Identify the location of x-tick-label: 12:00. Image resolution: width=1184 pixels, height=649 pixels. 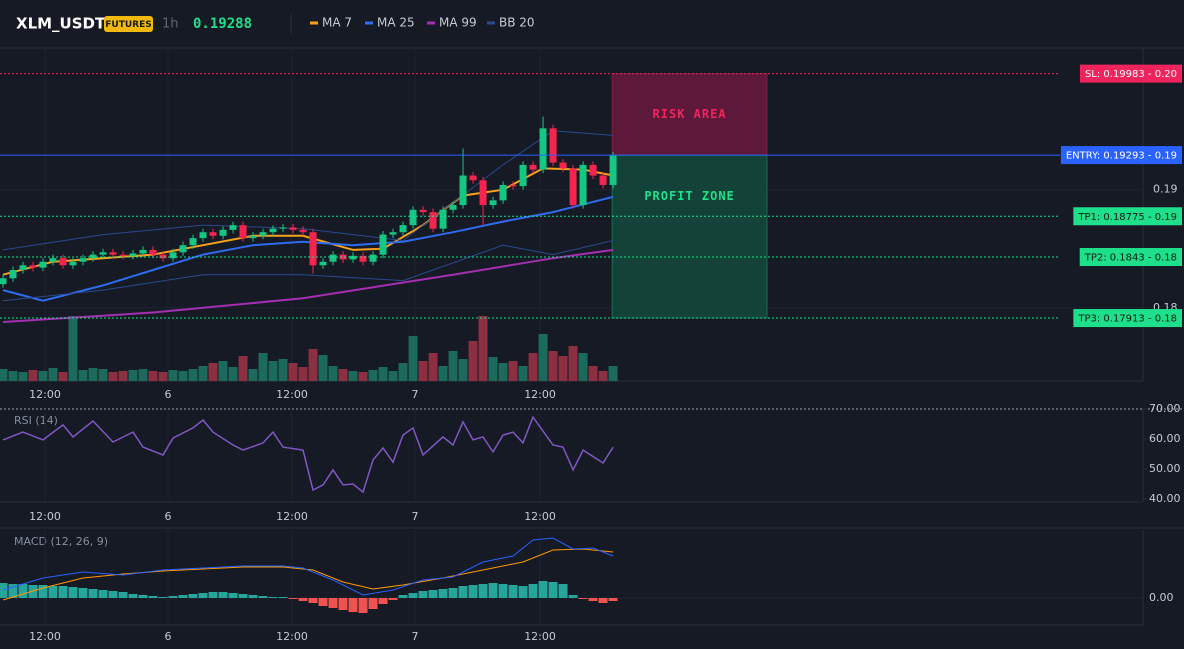
(45, 636).